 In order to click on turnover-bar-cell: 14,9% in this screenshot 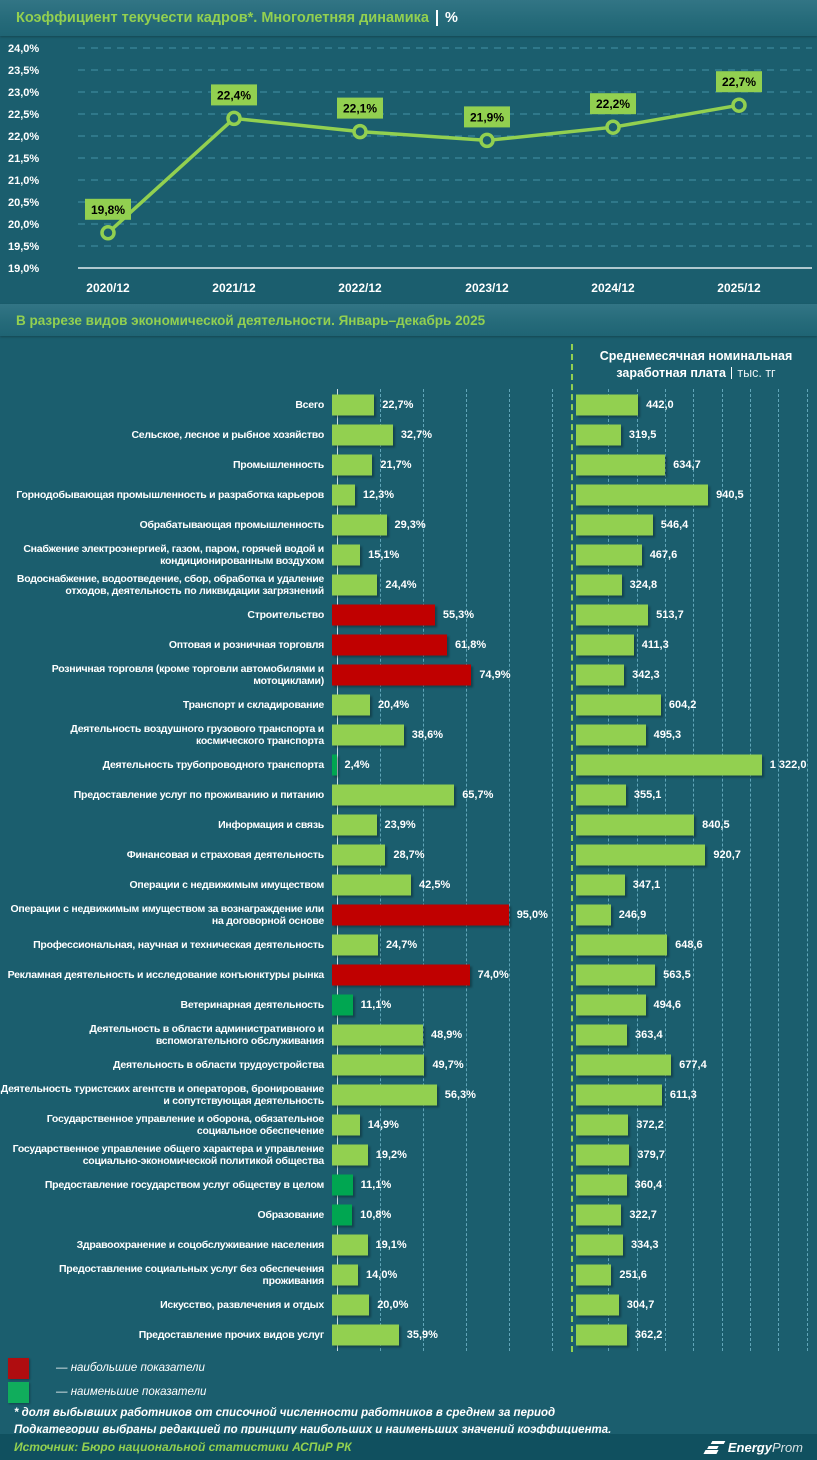, I will do `click(448, 1125)`.